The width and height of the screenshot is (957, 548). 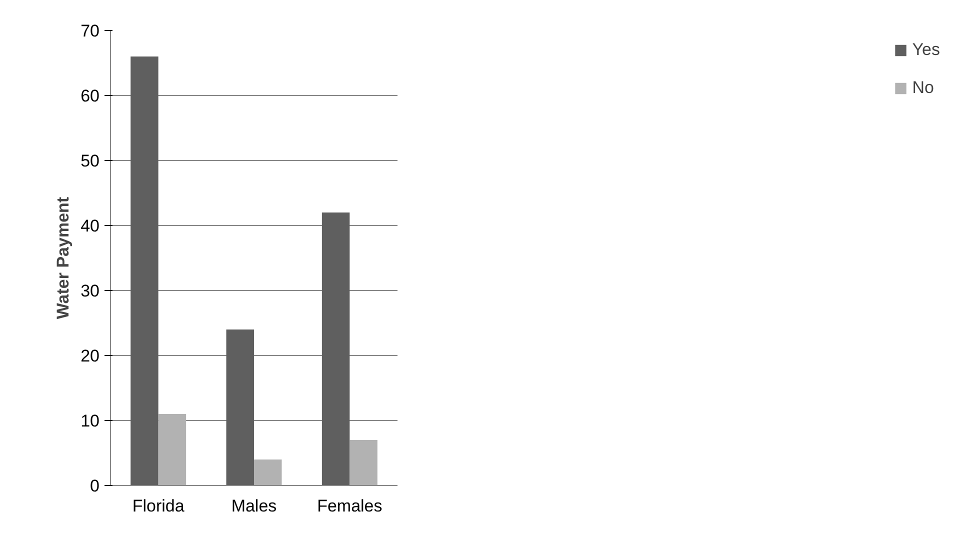 What do you see at coordinates (254, 506) in the screenshot?
I see `x-tick-label: Males` at bounding box center [254, 506].